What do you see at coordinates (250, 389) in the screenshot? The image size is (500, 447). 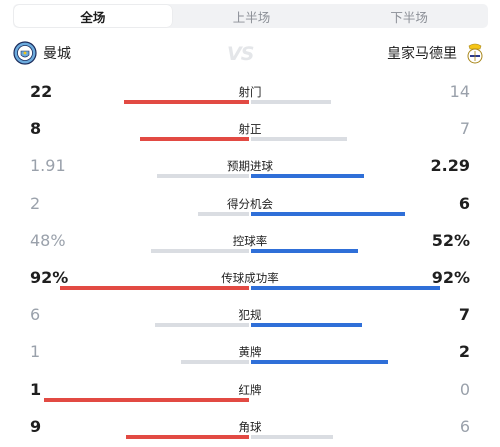 I see `stat-label: 红牌` at bounding box center [250, 389].